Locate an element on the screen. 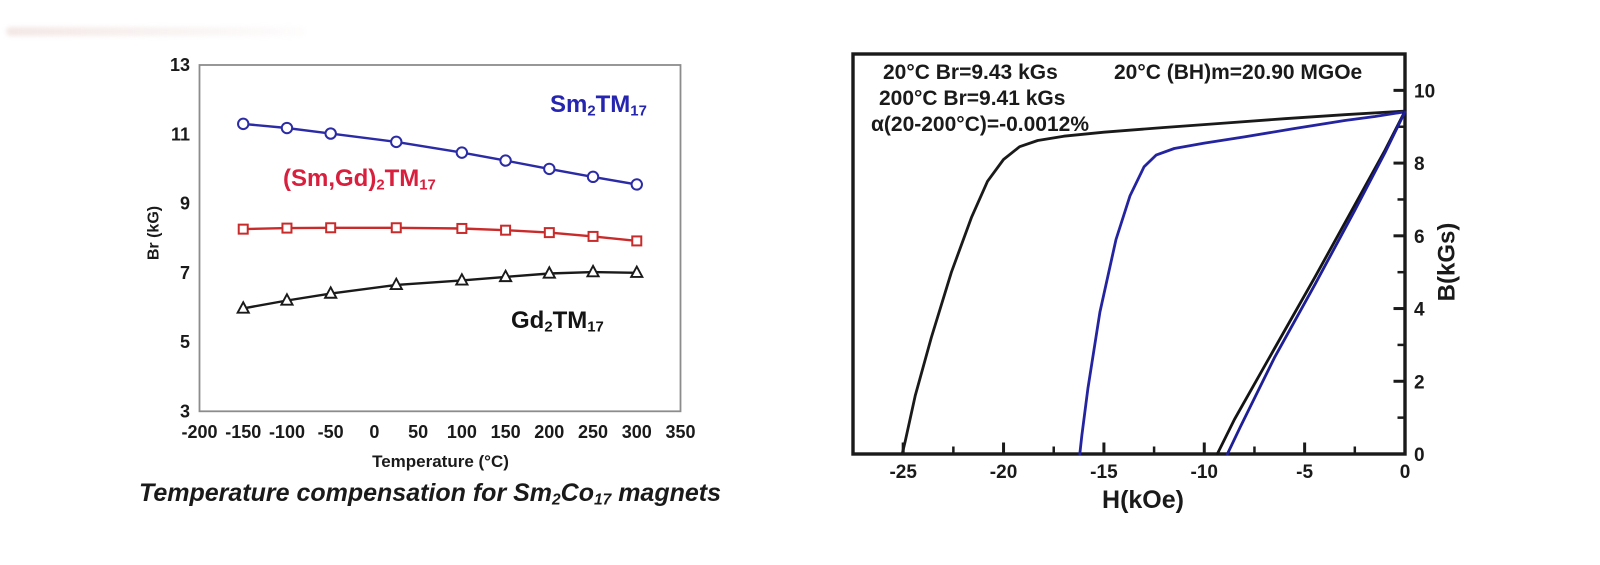 Image resolution: width=1600 pixels, height=565 pixels. right-x-axis-title: H(kOe) is located at coordinates (1143, 500).